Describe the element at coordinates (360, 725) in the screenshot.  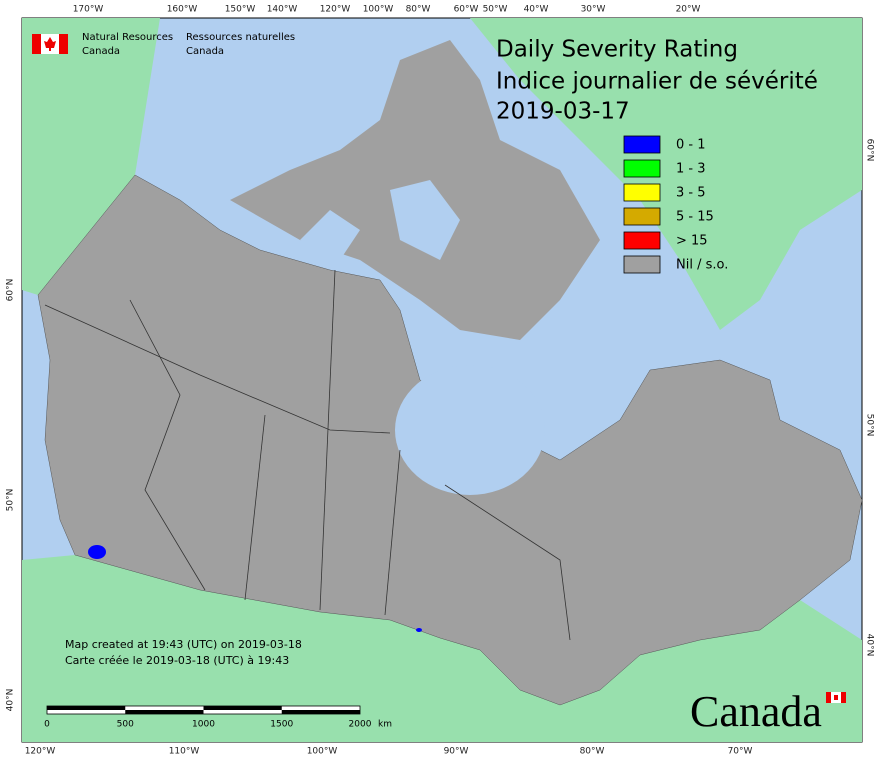
I see `scale-label: 2000` at that location.